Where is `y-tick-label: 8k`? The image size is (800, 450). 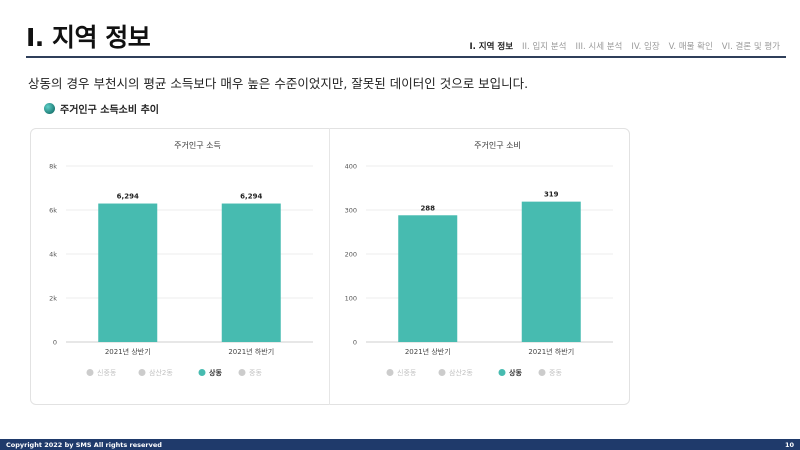 y-tick-label: 8k is located at coordinates (53, 167).